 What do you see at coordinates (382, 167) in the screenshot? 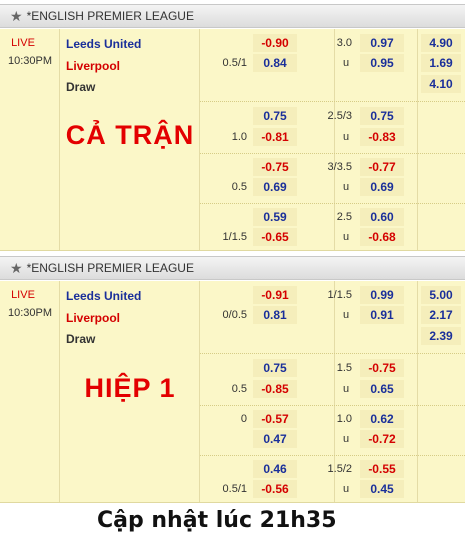
I see `ou-over-odd: -0.77` at bounding box center [382, 167].